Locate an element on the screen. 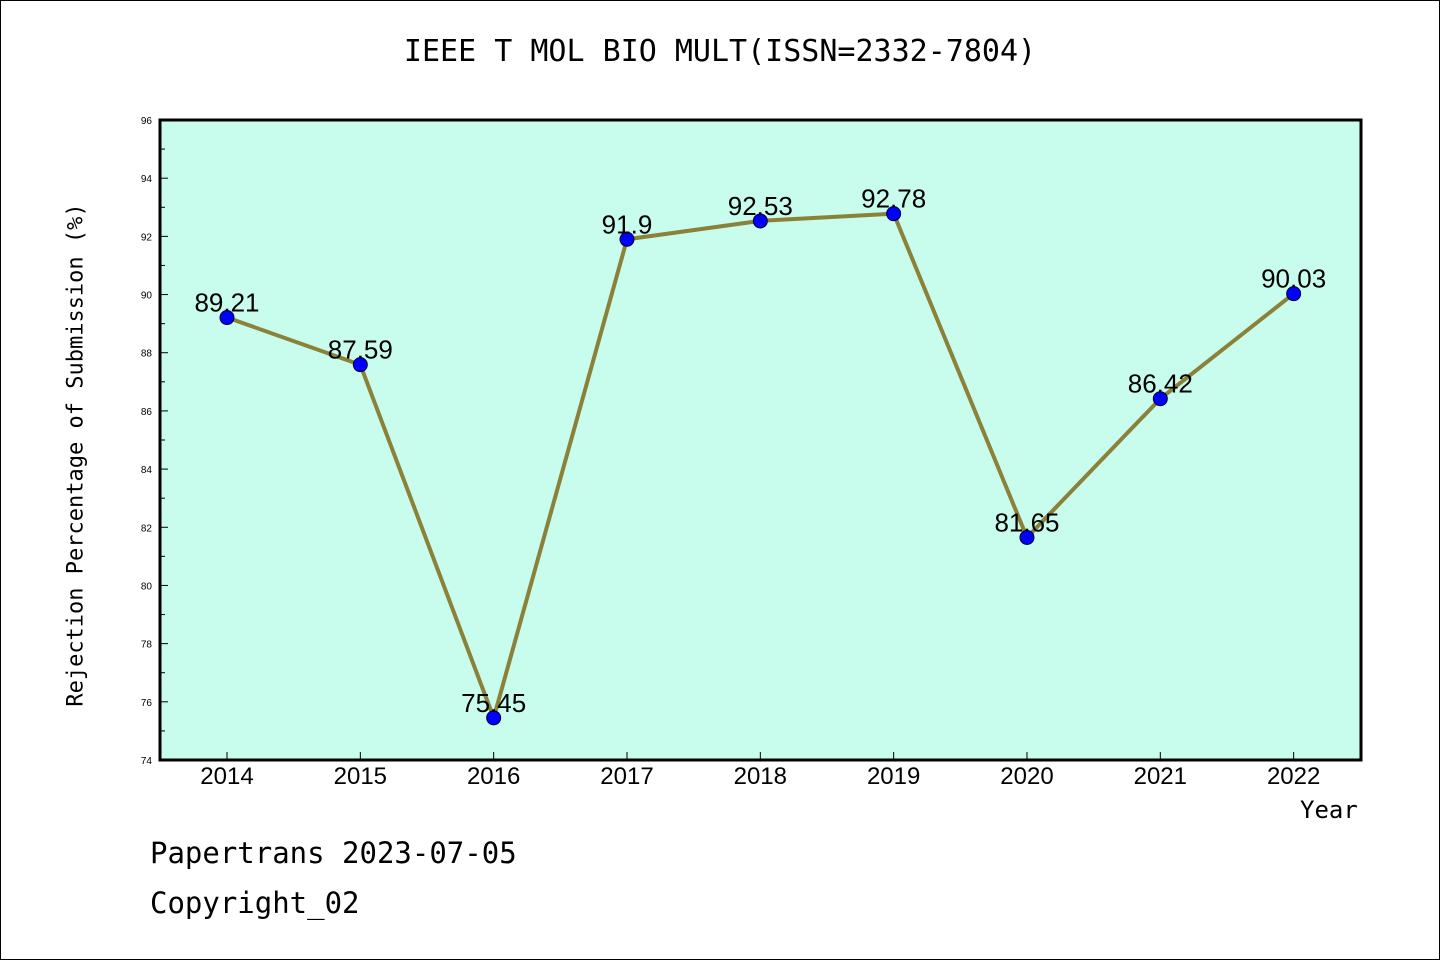 This screenshot has width=1440, height=960. y-tick-label: 92 is located at coordinates (147, 237).